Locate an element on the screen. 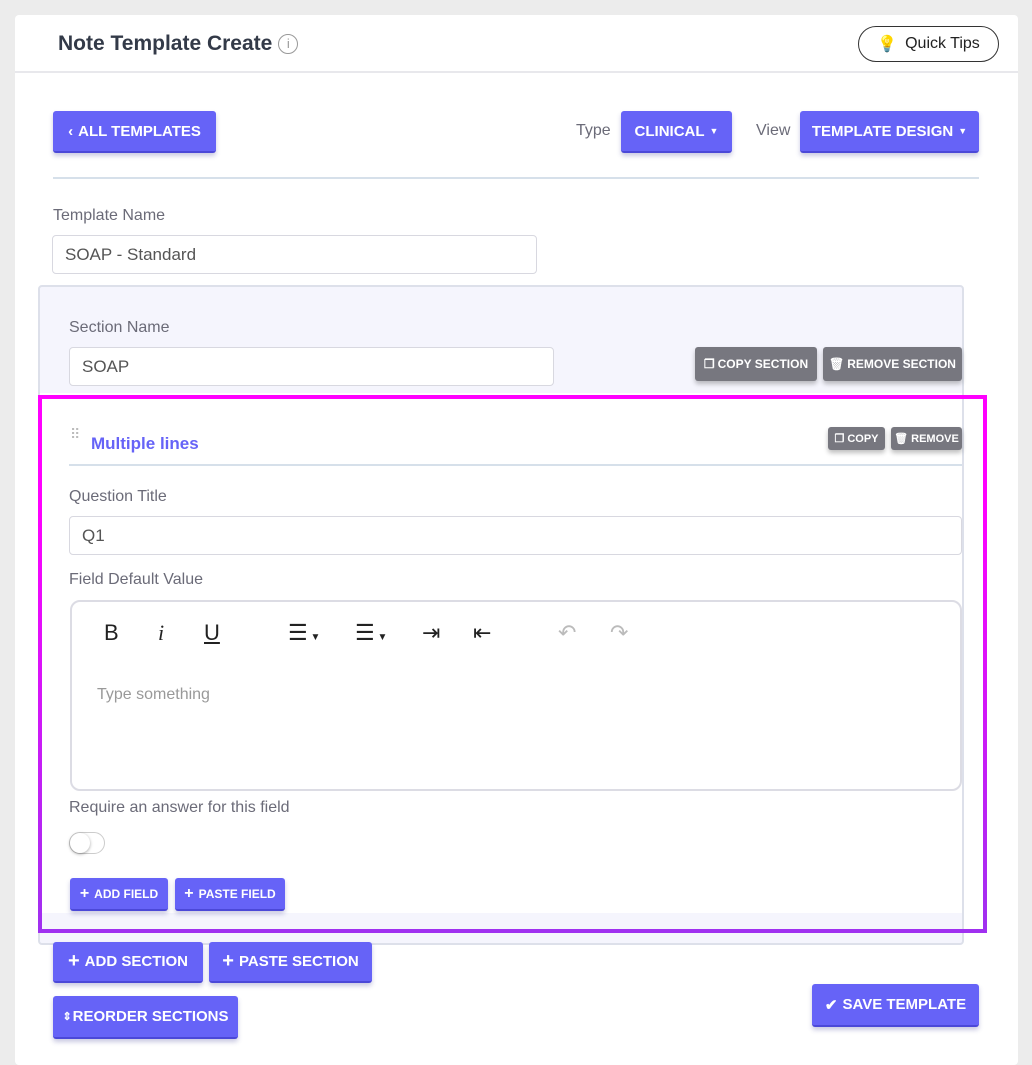 This screenshot has width=1032, height=1065. remove-section-label: REMOVE SECTION is located at coordinates (901, 364).